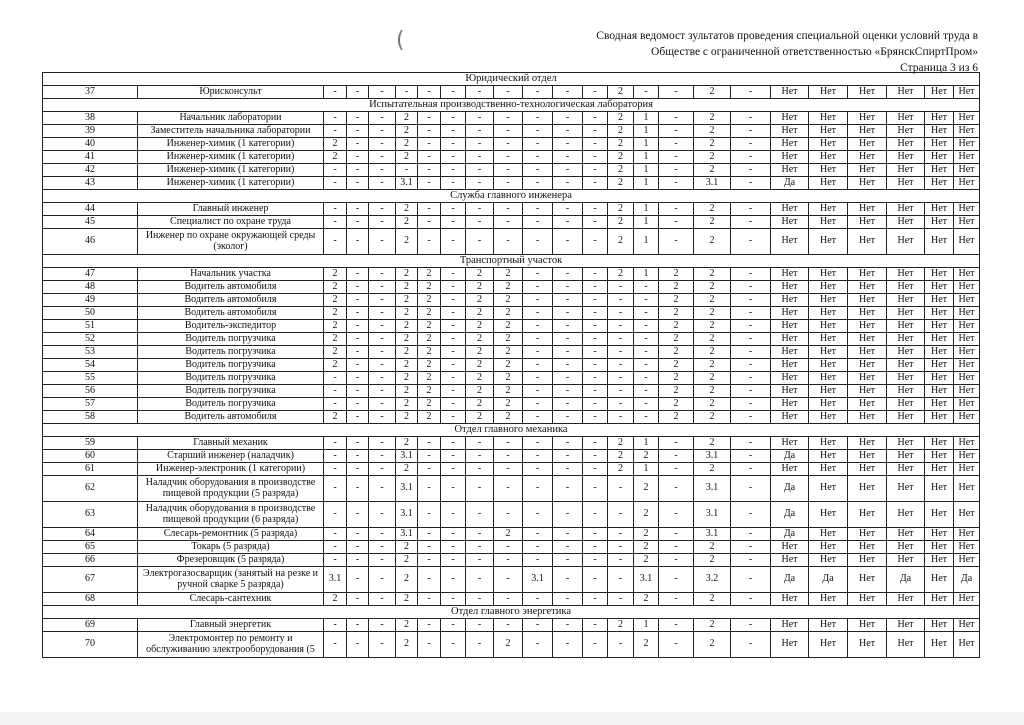  I want to click on row-number: 67, so click(90, 579).